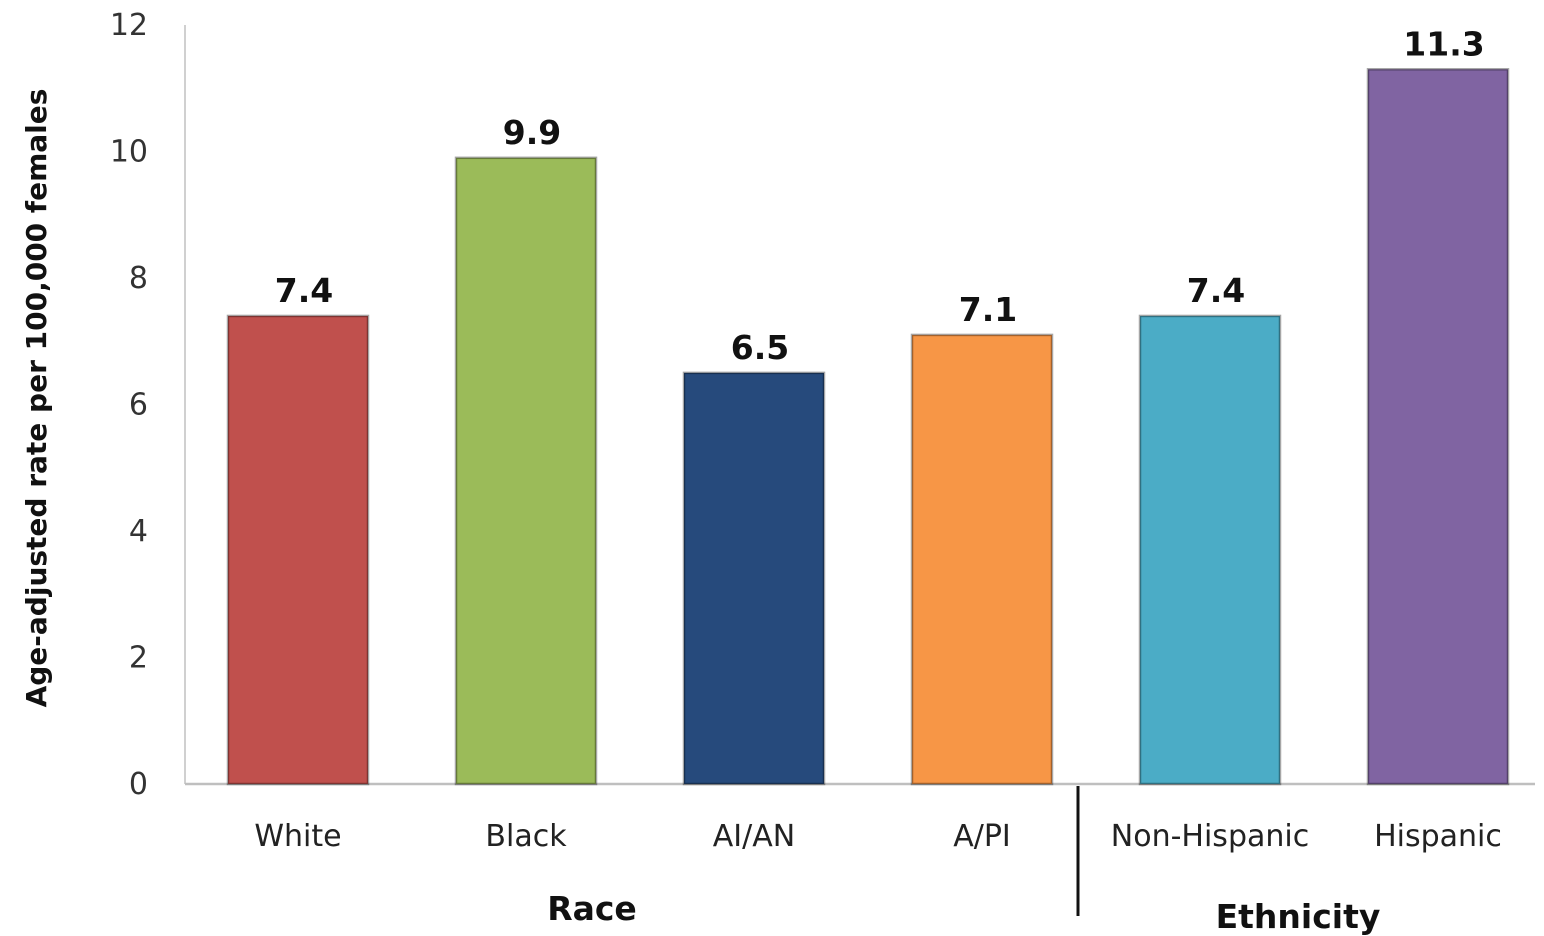  Describe the element at coordinates (36, 398) in the screenshot. I see `y-axis-title: Age-adjusted rate per 100,000 females` at that location.